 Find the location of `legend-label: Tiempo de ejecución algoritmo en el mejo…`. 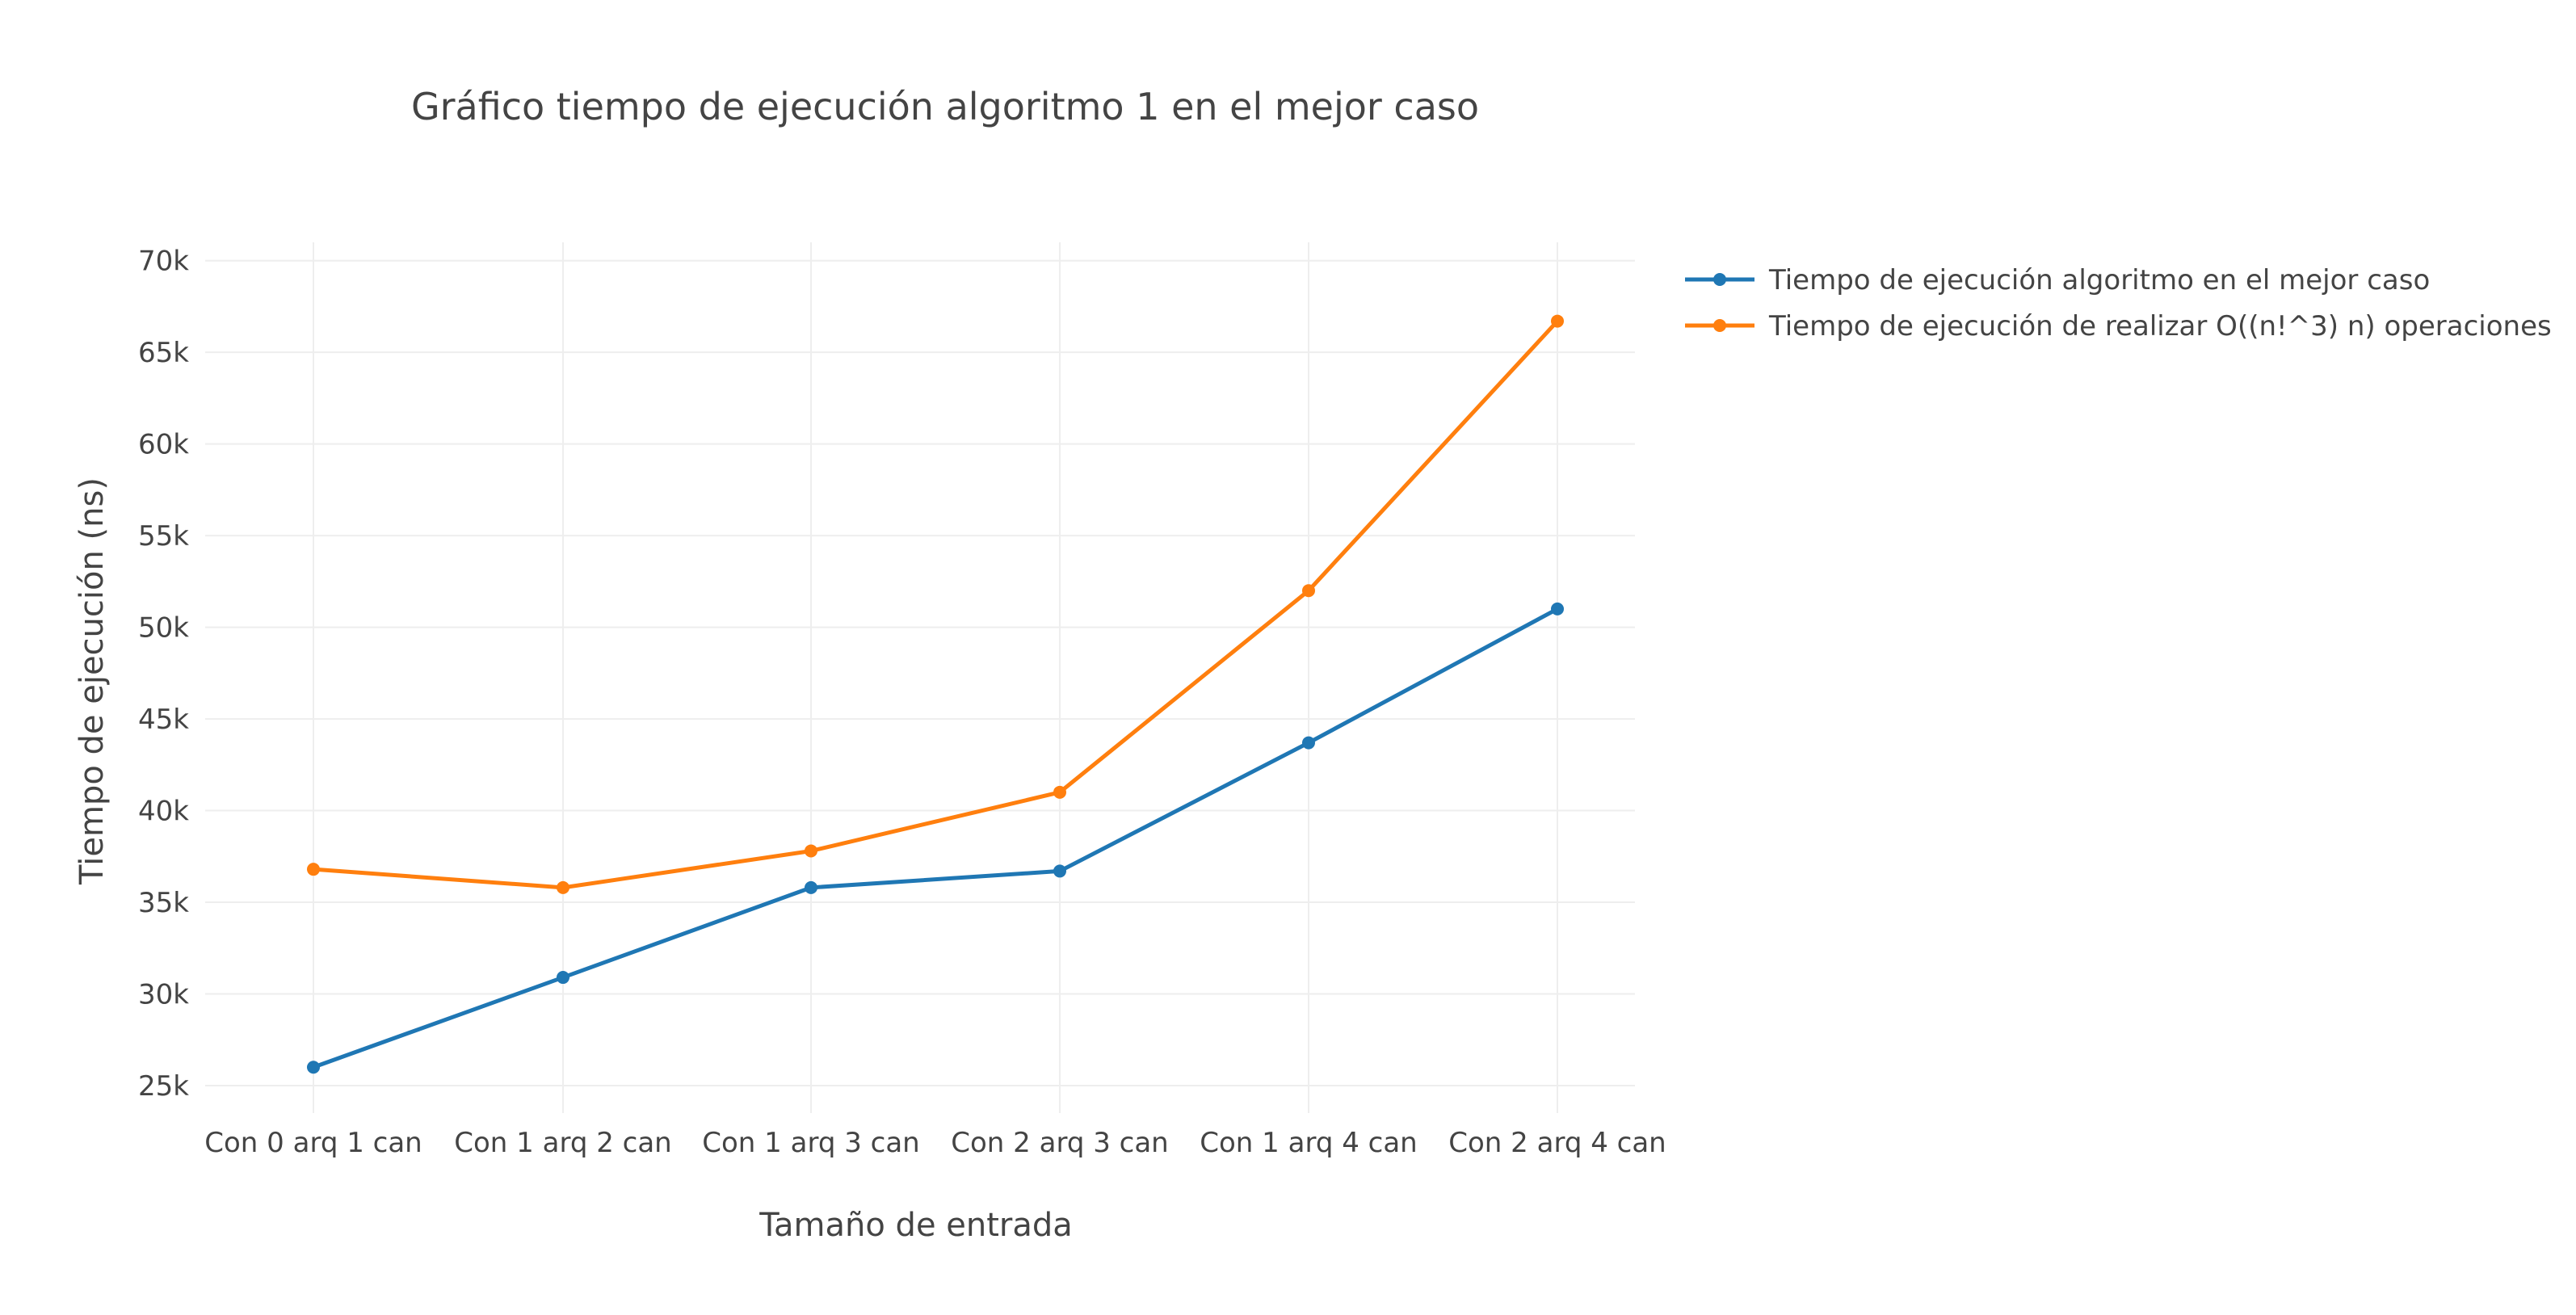

legend-label: Tiempo de ejecución algoritmo en el mejo… is located at coordinates (2099, 280).